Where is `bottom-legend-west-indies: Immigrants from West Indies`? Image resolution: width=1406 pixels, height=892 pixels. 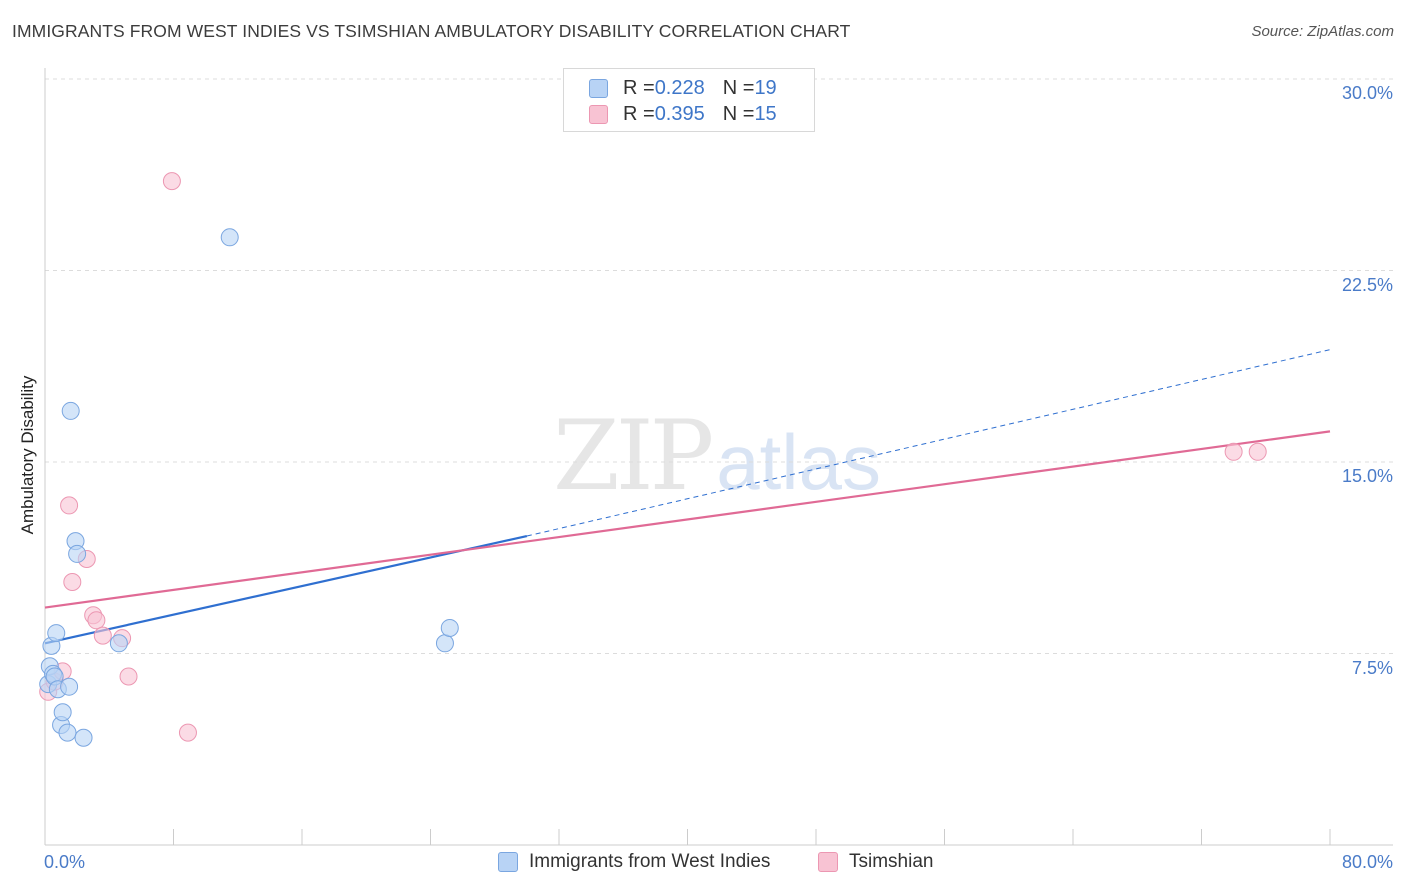
bottom-legend-west-indies: Immigrants from West Indies is located at coordinates (634, 862).